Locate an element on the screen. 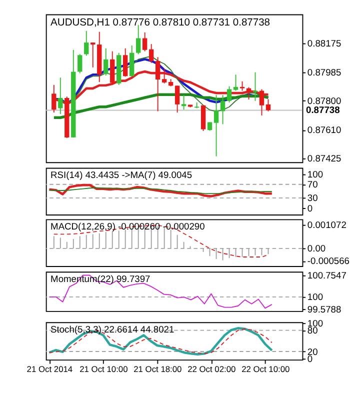 The width and height of the screenshot is (350, 400). x-tick-label: 21 Oct 18:00 is located at coordinates (158, 369).